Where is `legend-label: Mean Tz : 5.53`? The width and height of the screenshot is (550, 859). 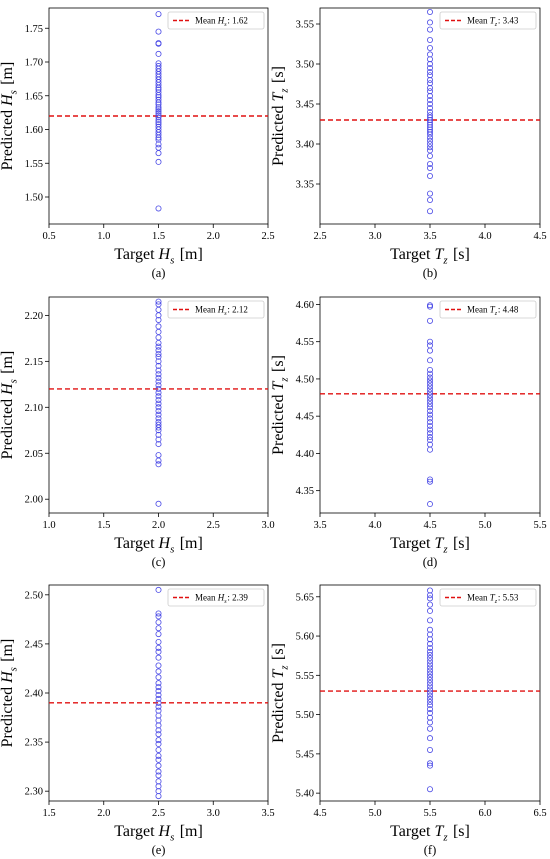 legend-label: Mean Tz : 5.53 is located at coordinates (493, 599).